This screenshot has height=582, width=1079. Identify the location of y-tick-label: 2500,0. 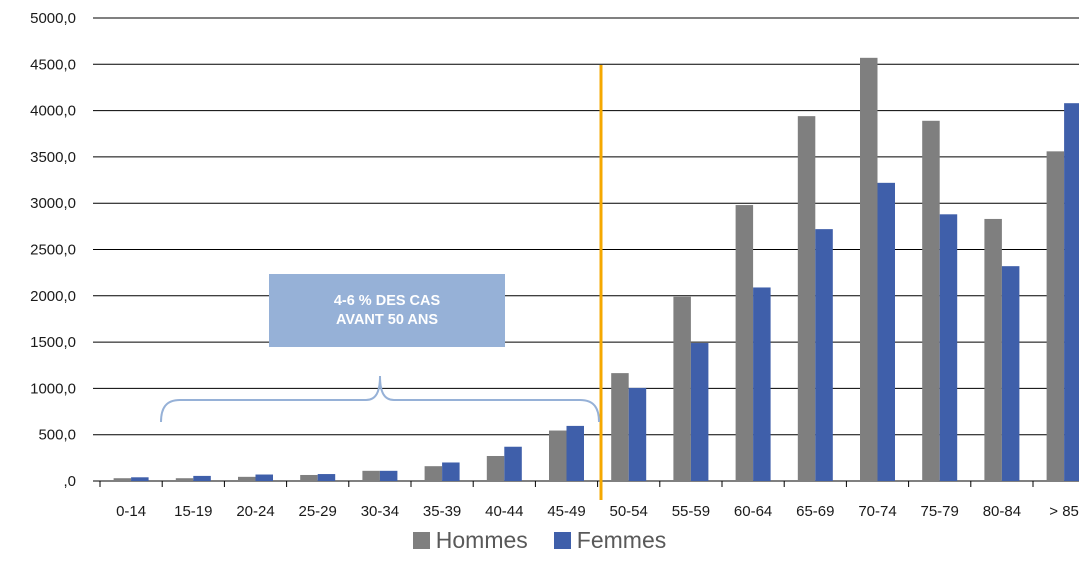
(53, 250).